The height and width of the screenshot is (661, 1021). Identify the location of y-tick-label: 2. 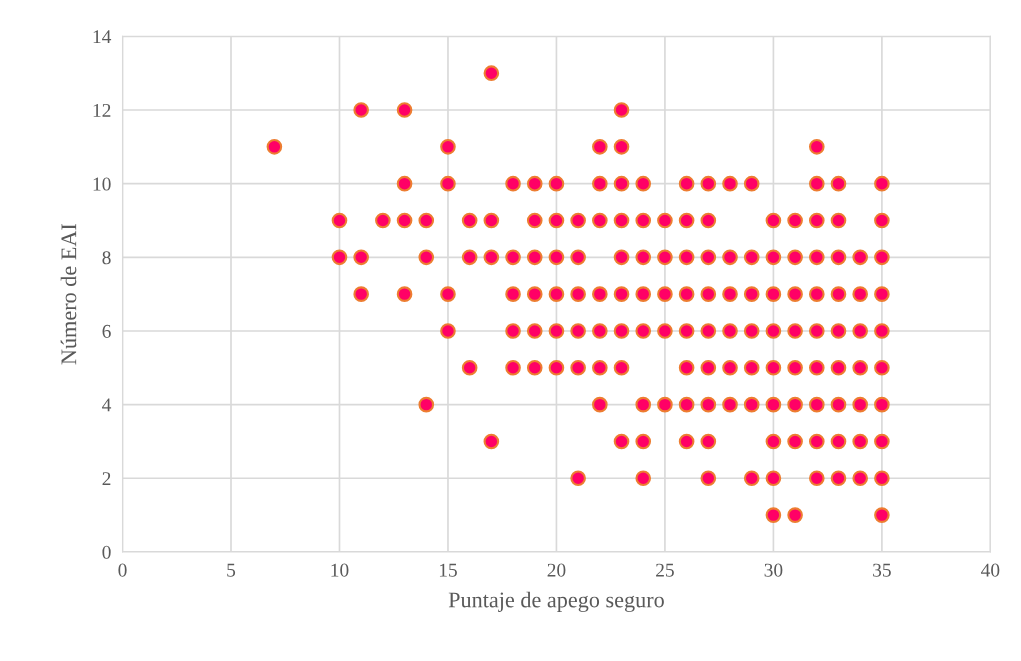
(106, 479).